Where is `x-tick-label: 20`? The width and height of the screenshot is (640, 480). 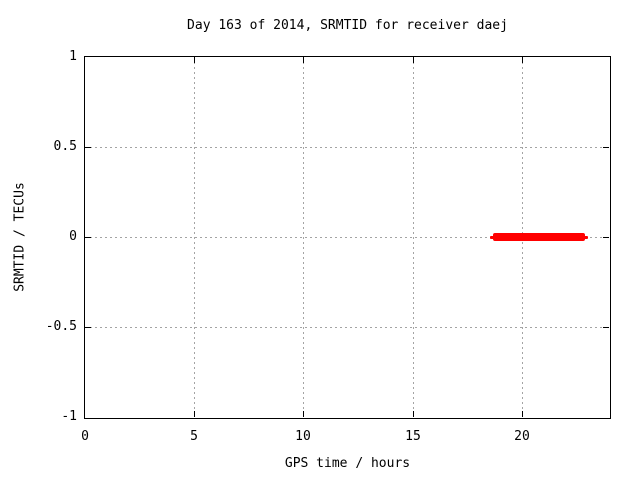
x-tick-label: 20 is located at coordinates (522, 436).